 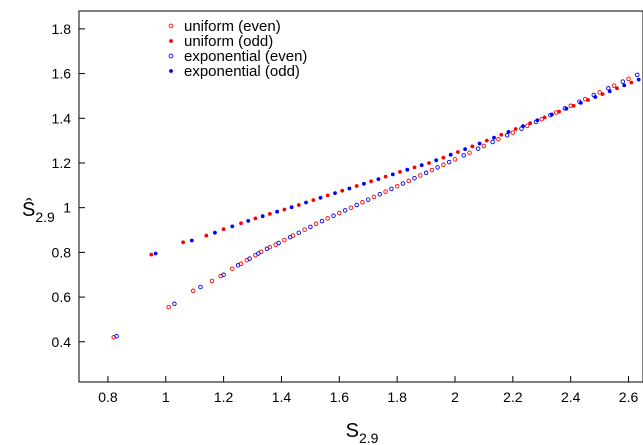 What do you see at coordinates (340, 397) in the screenshot?
I see `x-tick-label: 1.6` at bounding box center [340, 397].